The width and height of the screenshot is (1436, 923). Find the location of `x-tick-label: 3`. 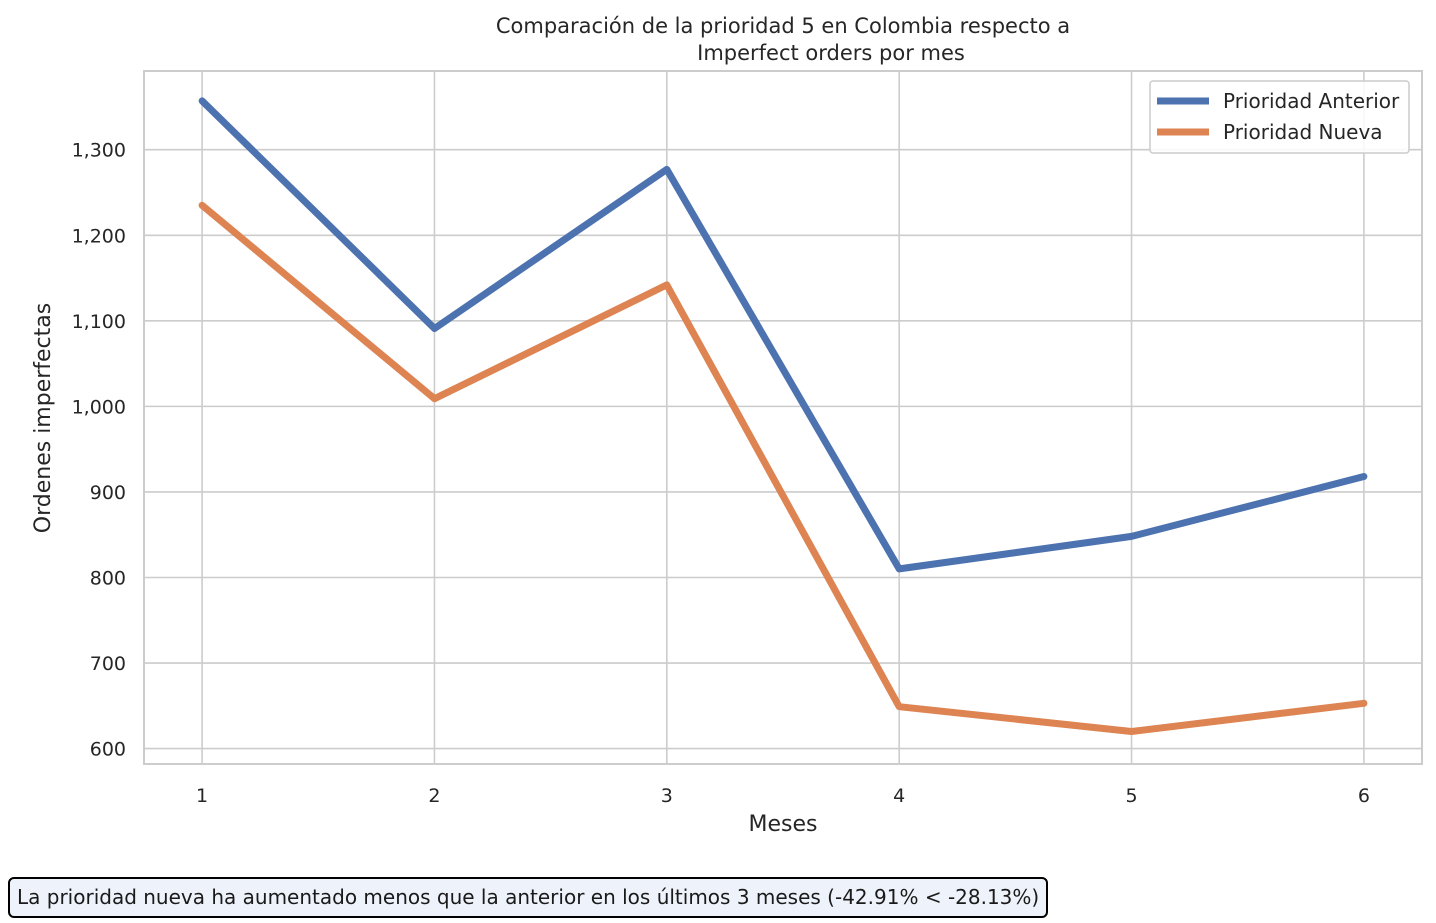

x-tick-label: 3 is located at coordinates (667, 796).